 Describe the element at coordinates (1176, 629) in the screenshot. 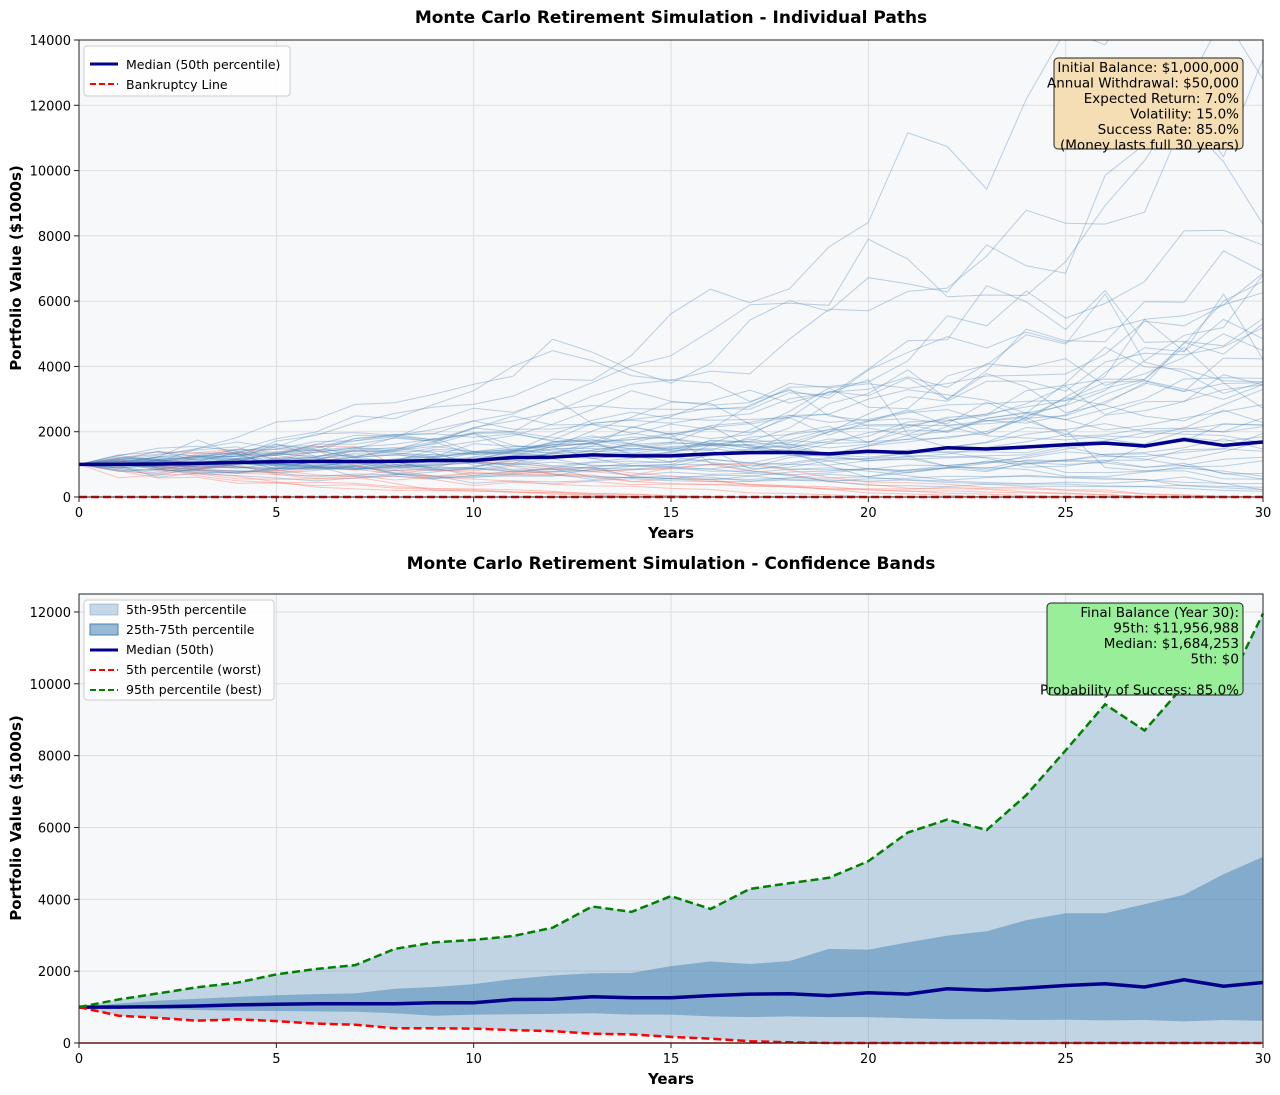

I see `annotation-line: 95th: $11,956,988` at that location.